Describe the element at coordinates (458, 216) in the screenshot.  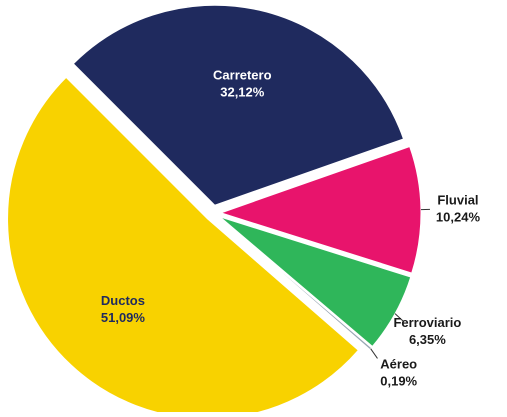
I see `slice-value-label: 10,24%` at that location.